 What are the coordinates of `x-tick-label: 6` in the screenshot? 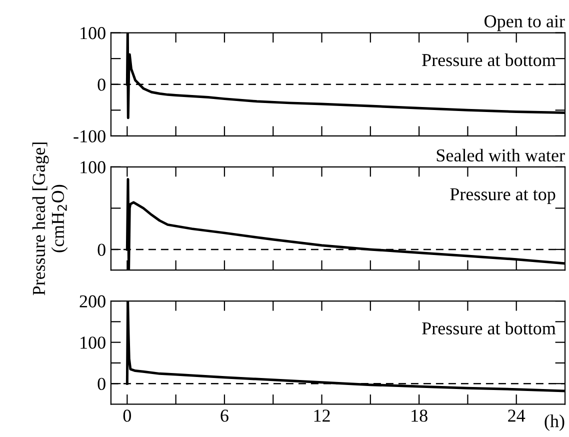 It's located at (224, 416).